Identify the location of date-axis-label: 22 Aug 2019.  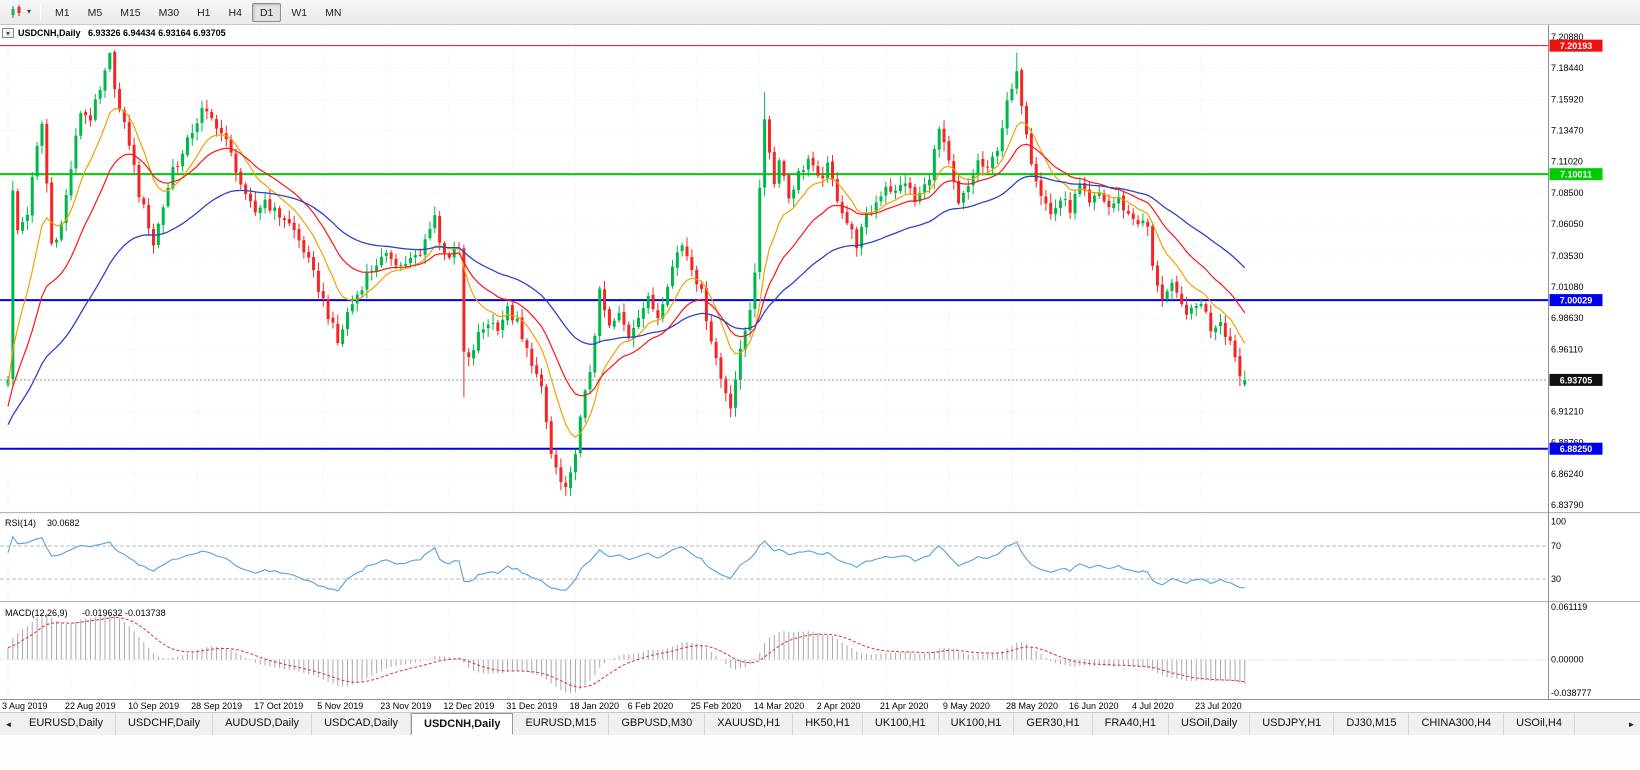
(90, 706).